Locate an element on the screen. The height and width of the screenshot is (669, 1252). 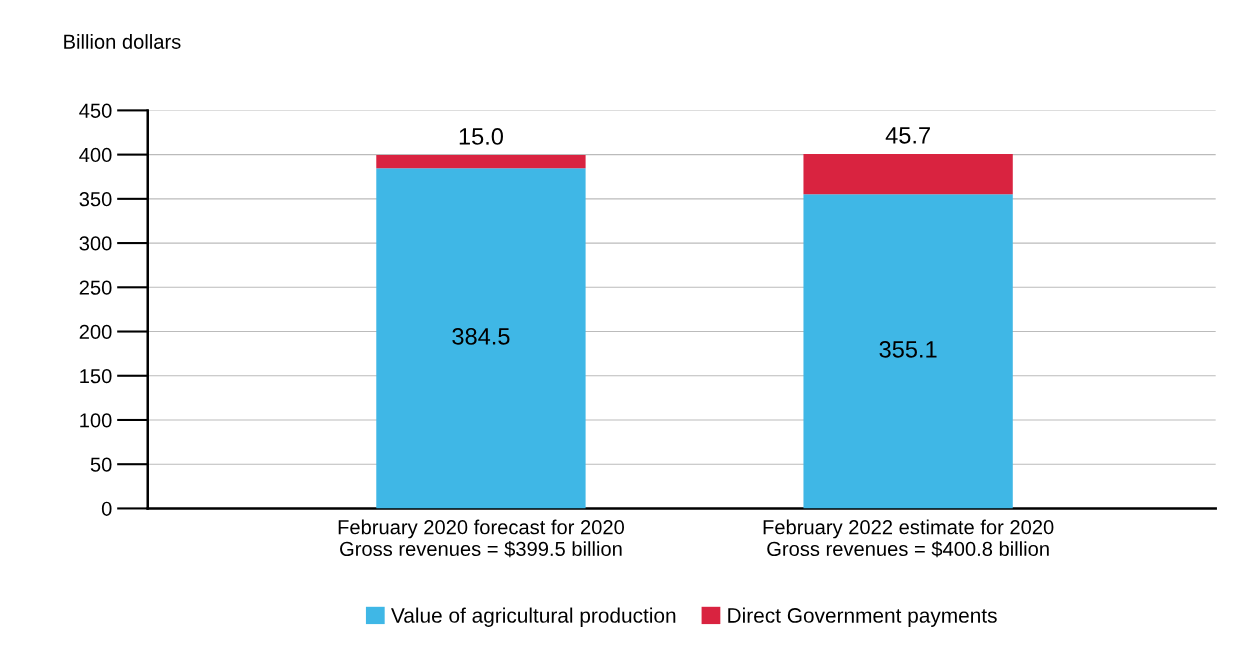
y-axis-title: Billion dollars is located at coordinates (122, 41).